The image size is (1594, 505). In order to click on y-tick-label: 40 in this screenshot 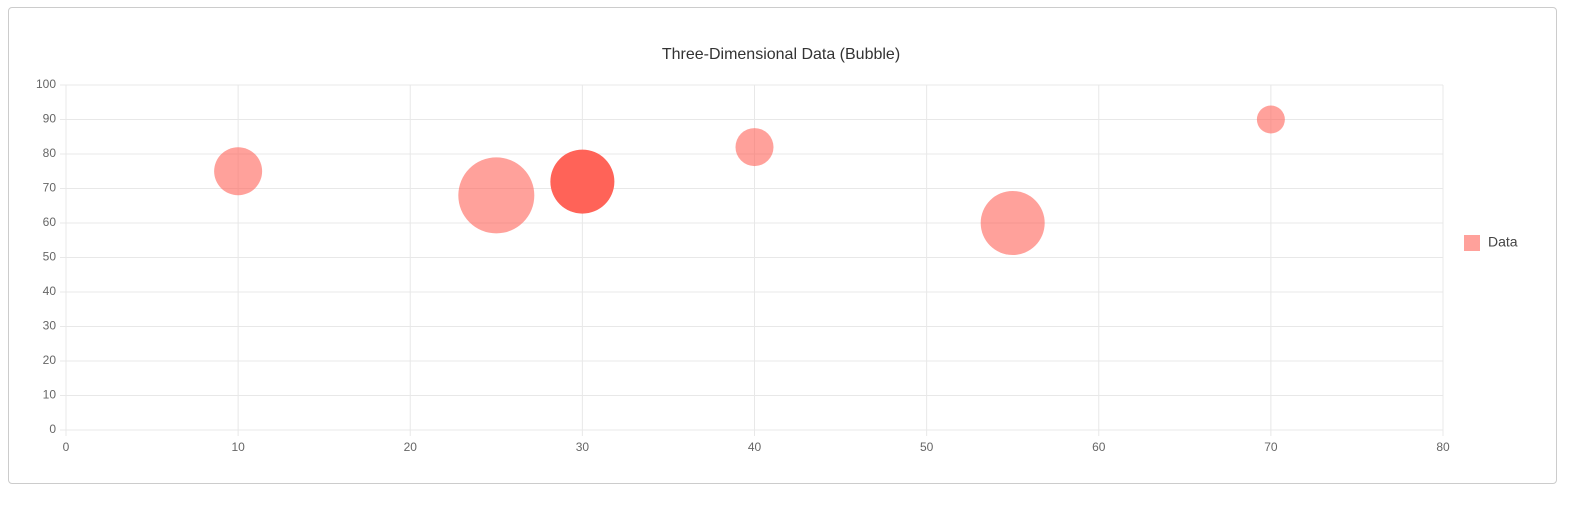, I will do `click(50, 291)`.